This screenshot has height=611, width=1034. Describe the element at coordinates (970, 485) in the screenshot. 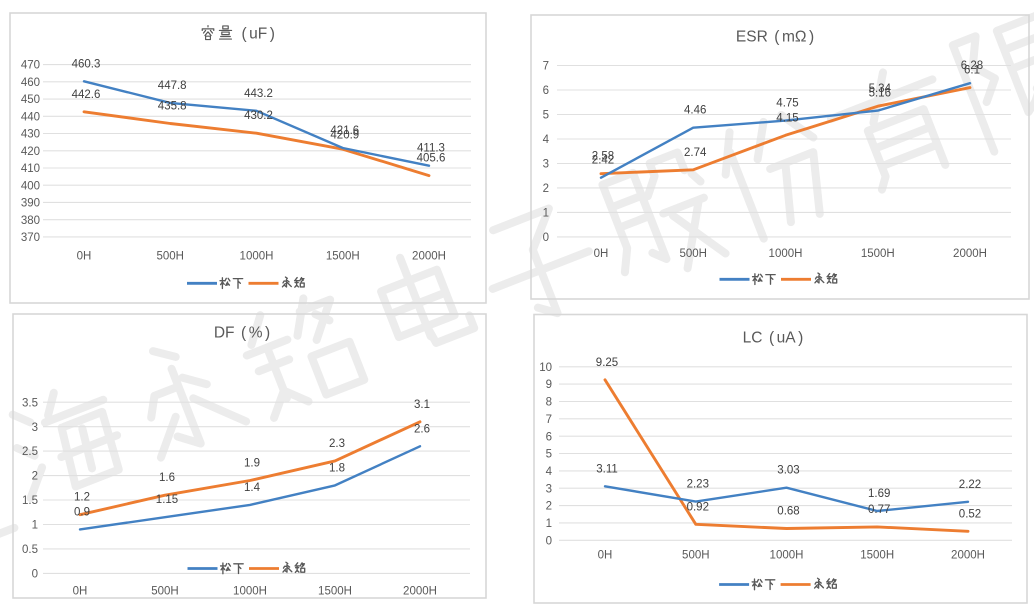

I see `svg-text: 2.22` at that location.